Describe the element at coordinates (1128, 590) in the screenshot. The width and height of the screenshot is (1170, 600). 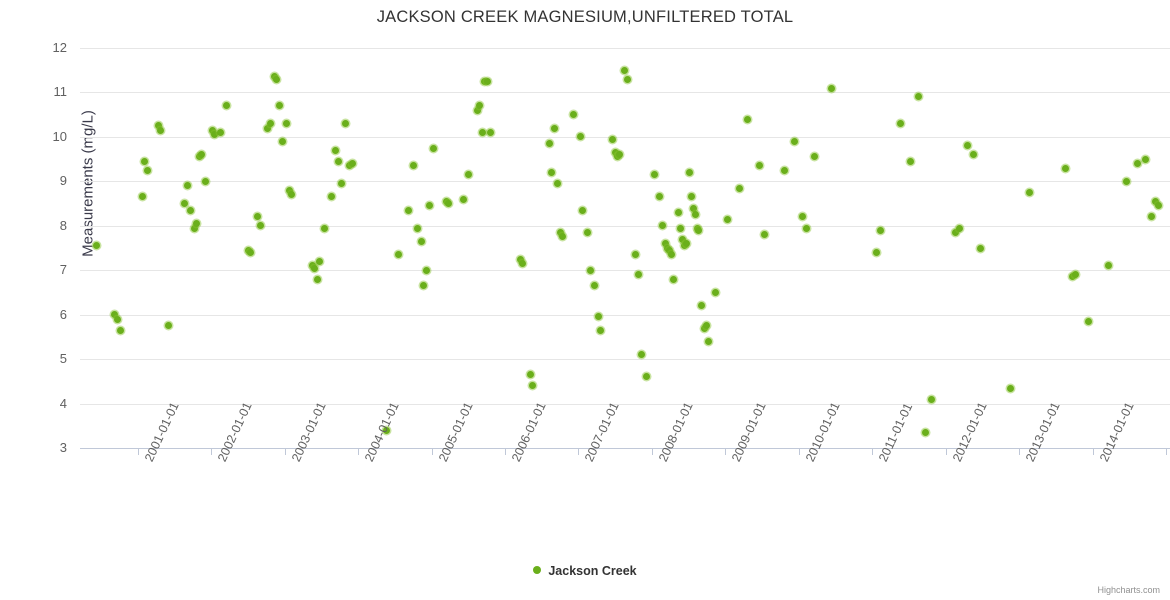
I see `highcharts-credits: Highcharts.com` at that location.